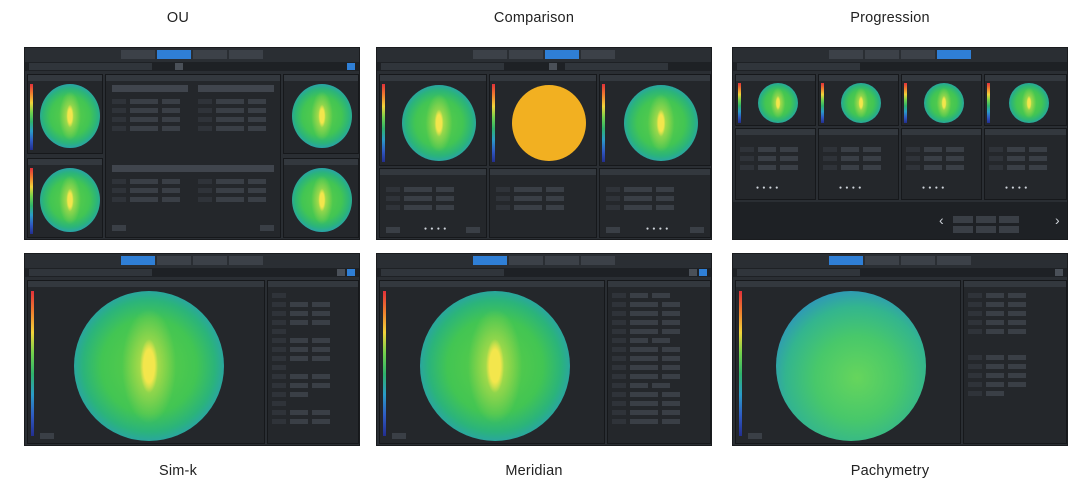  What do you see at coordinates (178, 18) in the screenshot?
I see `caption-ou: OU` at bounding box center [178, 18].